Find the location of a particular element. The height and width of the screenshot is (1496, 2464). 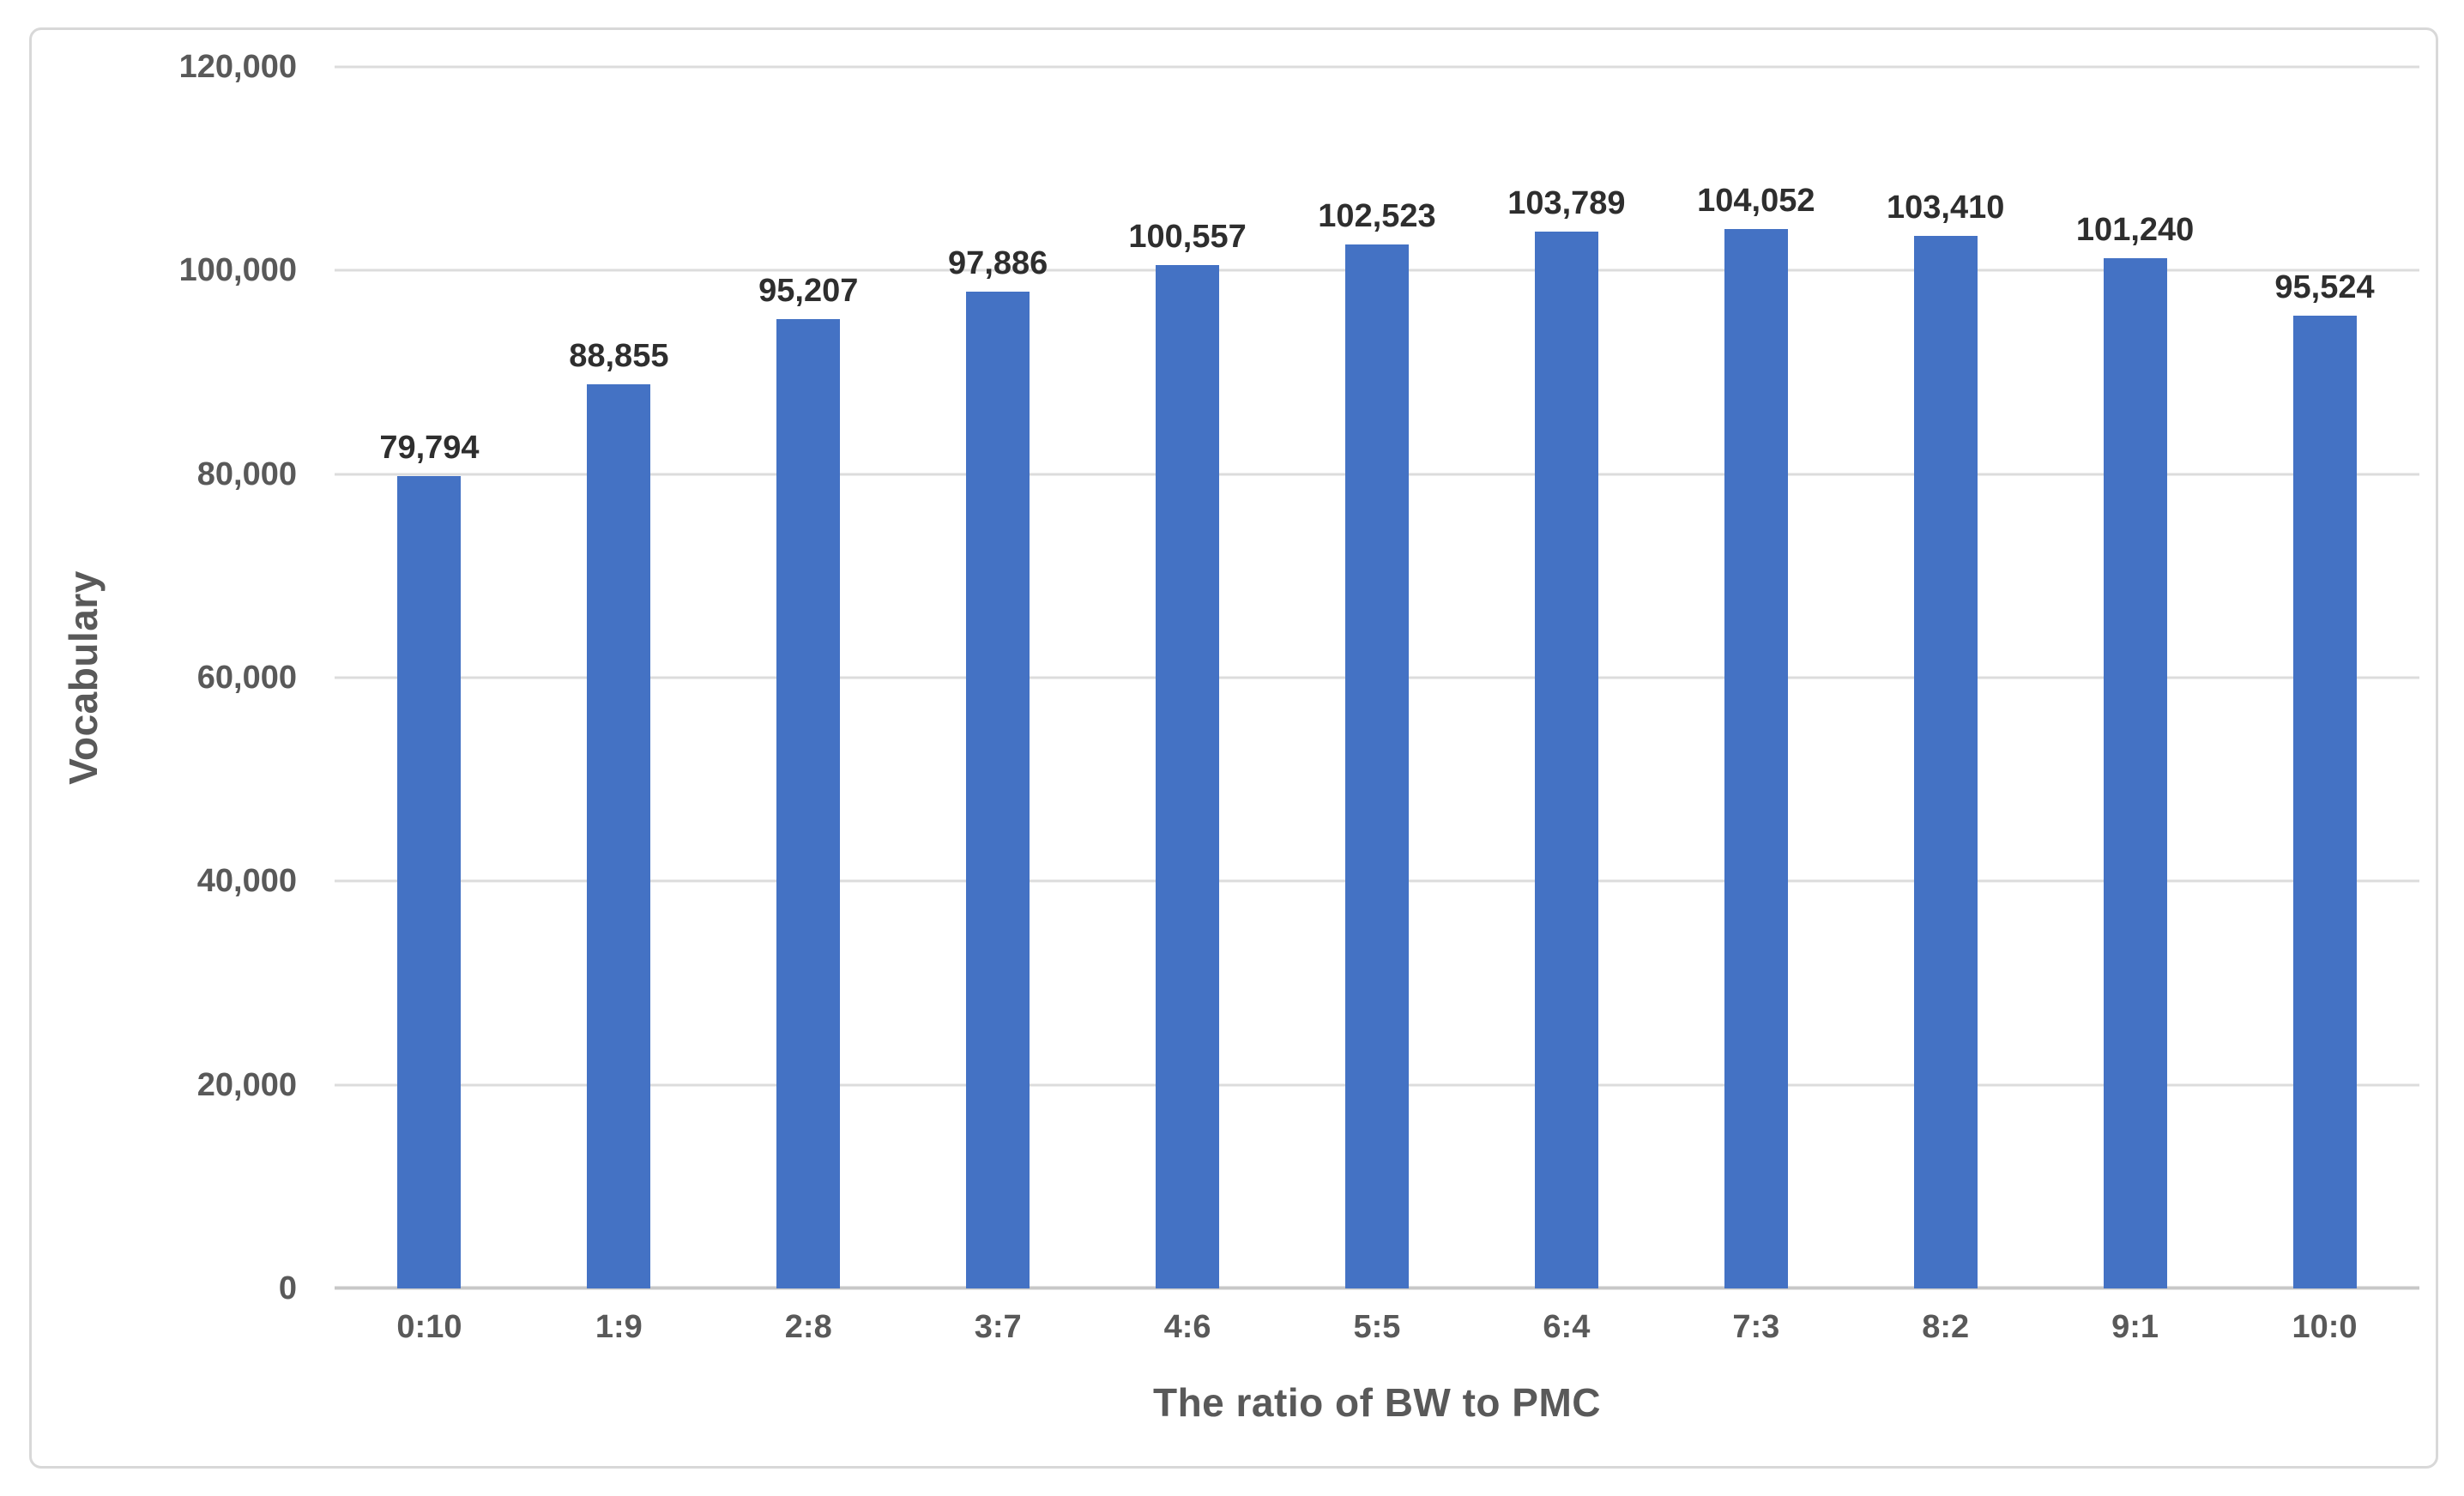

y-tick-label: 100,000 is located at coordinates (237, 270).